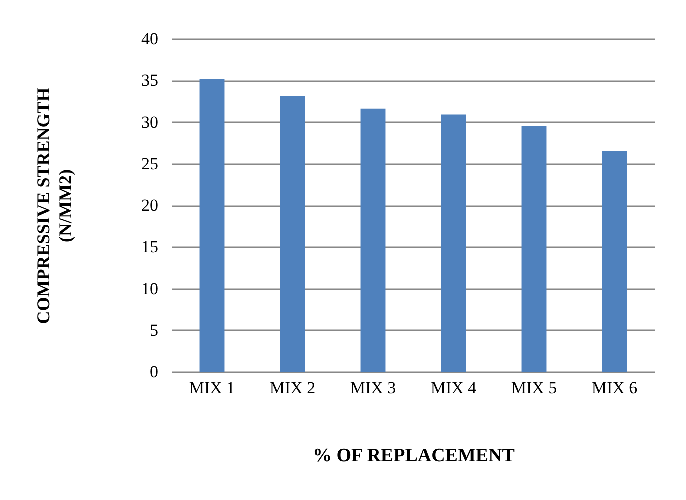  I want to click on y-tick-label: 25, so click(150, 164).